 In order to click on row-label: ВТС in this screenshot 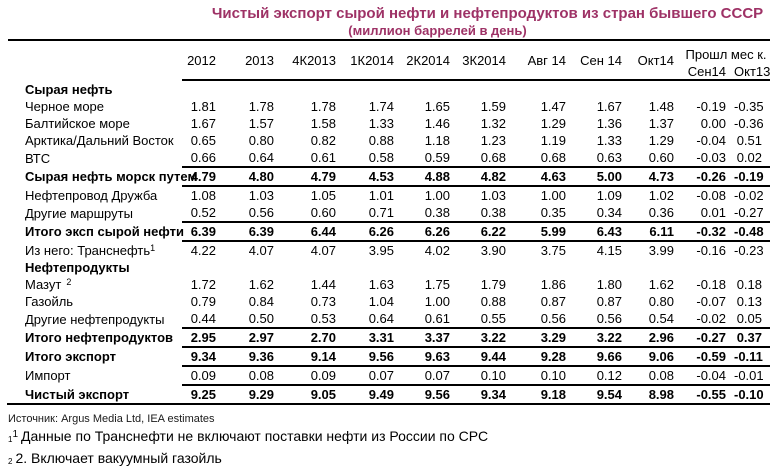, I will do `click(94, 158)`.